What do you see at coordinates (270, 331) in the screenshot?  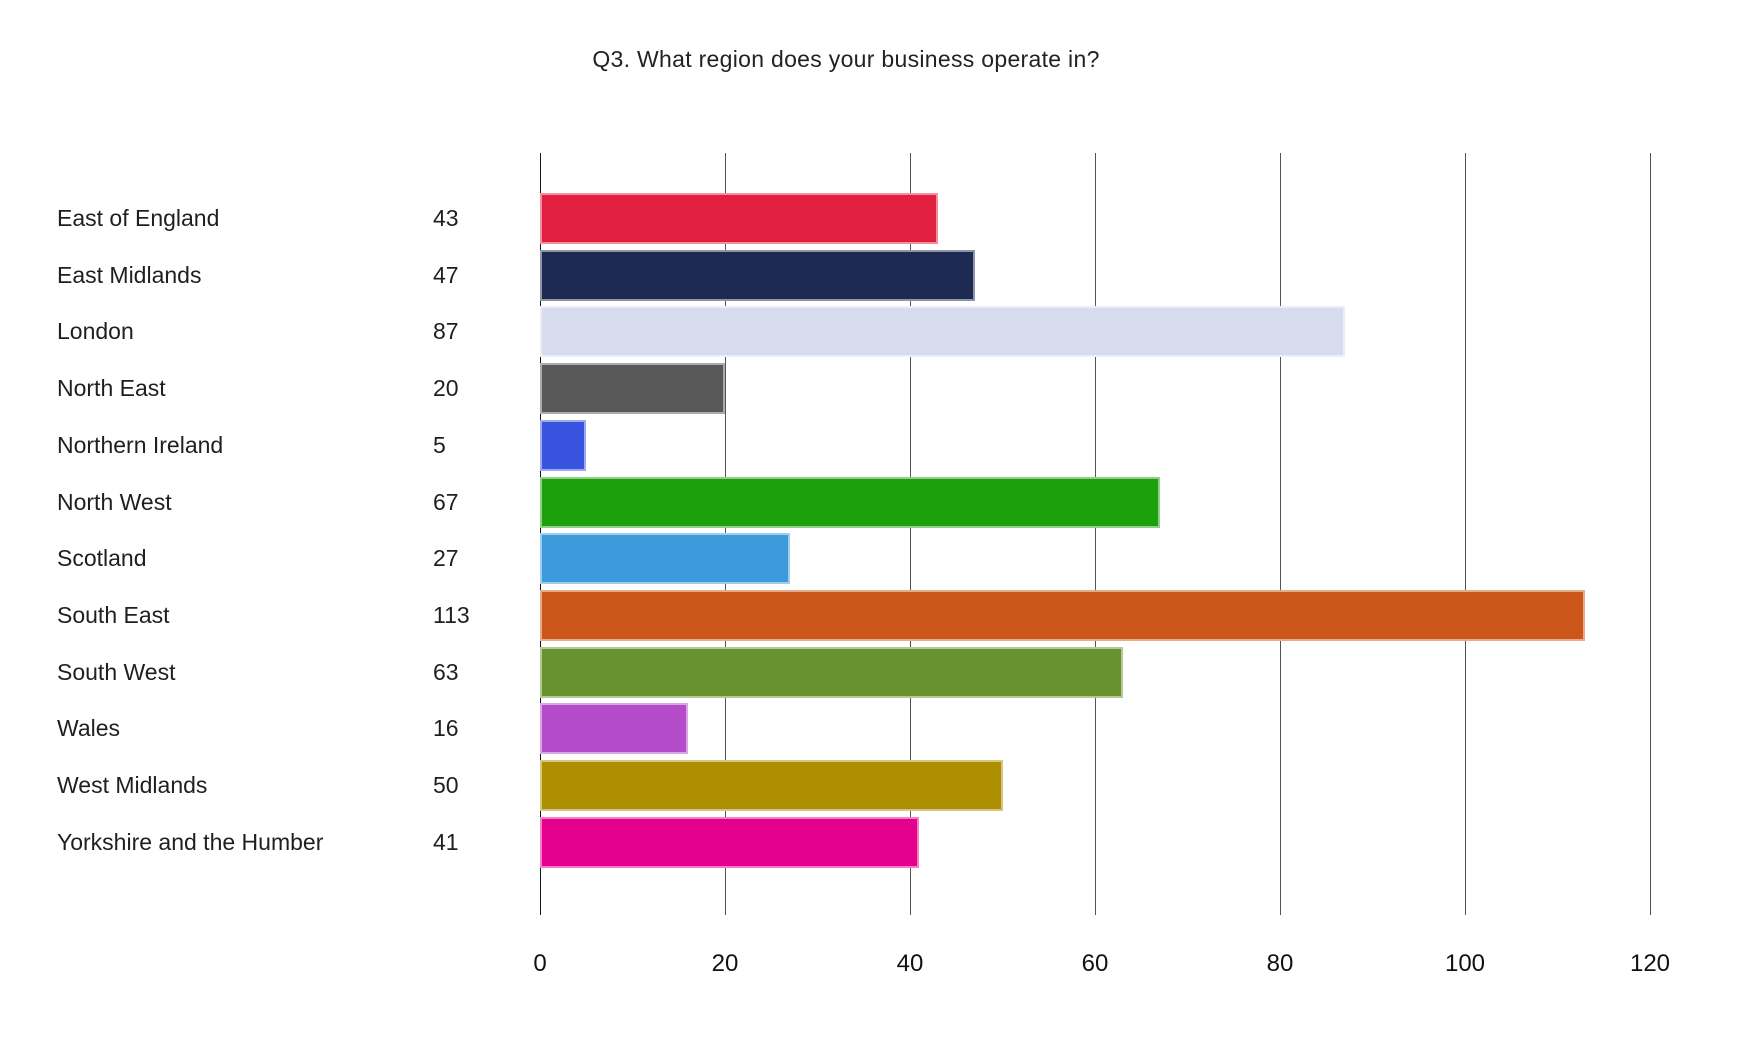 I see `label-row-london: London 87` at bounding box center [270, 331].